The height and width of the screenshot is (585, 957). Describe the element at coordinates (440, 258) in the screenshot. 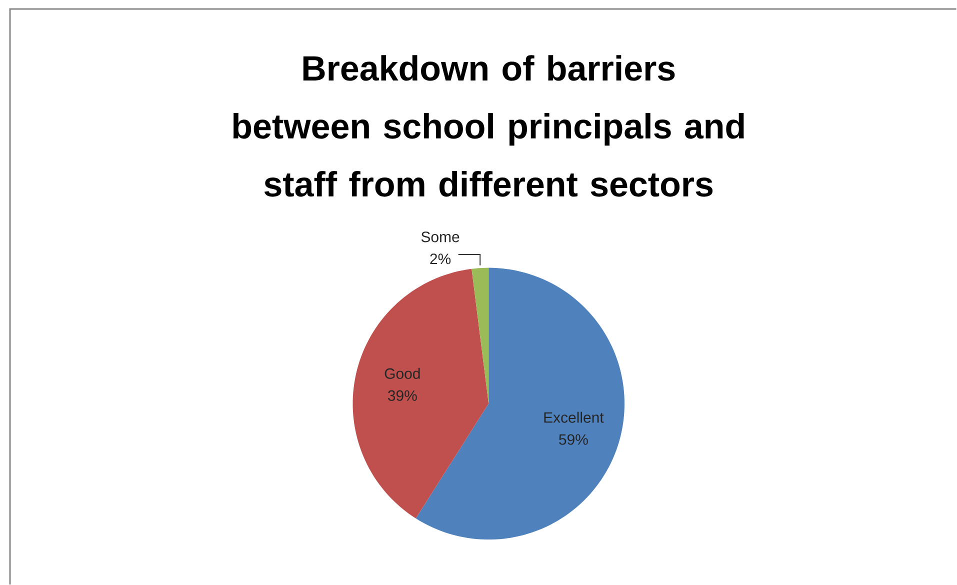

I see `data-label: 2%` at that location.